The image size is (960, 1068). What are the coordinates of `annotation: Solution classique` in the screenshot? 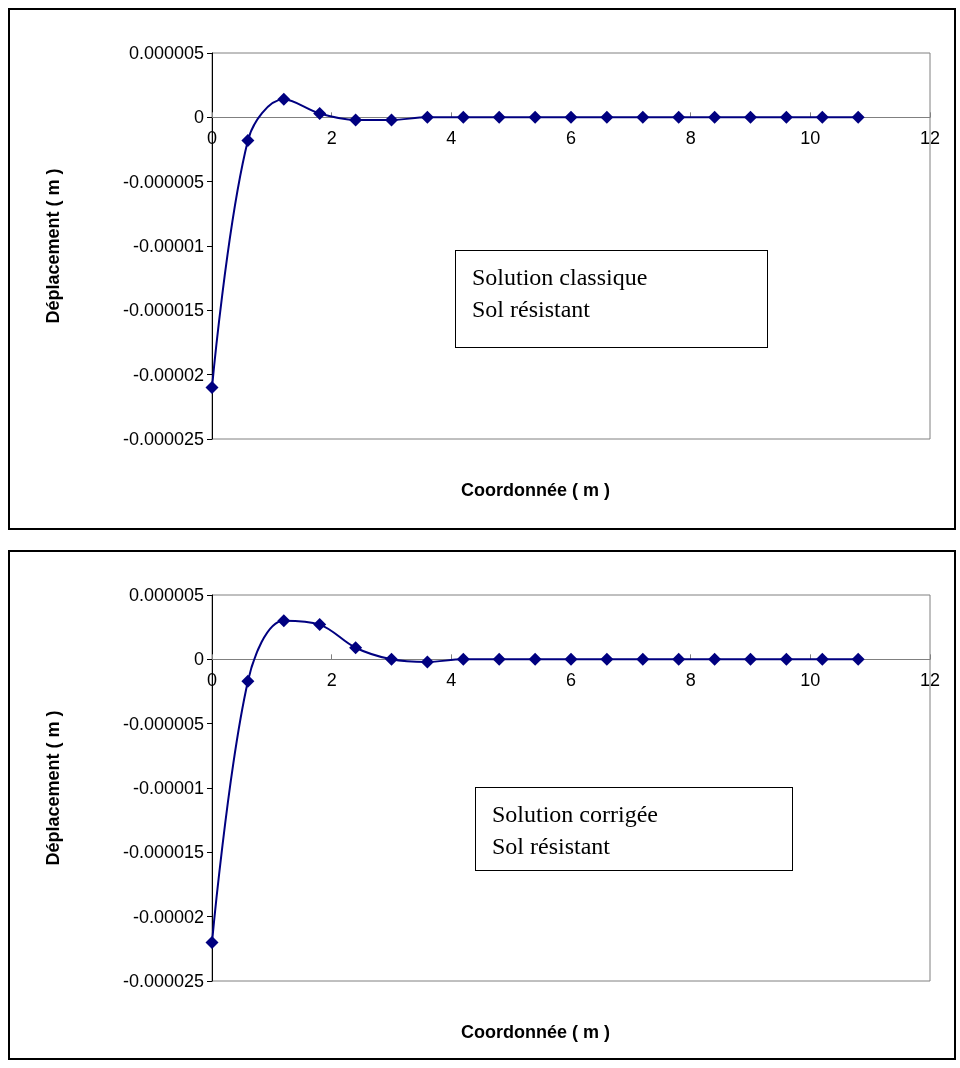 It's located at (560, 277).